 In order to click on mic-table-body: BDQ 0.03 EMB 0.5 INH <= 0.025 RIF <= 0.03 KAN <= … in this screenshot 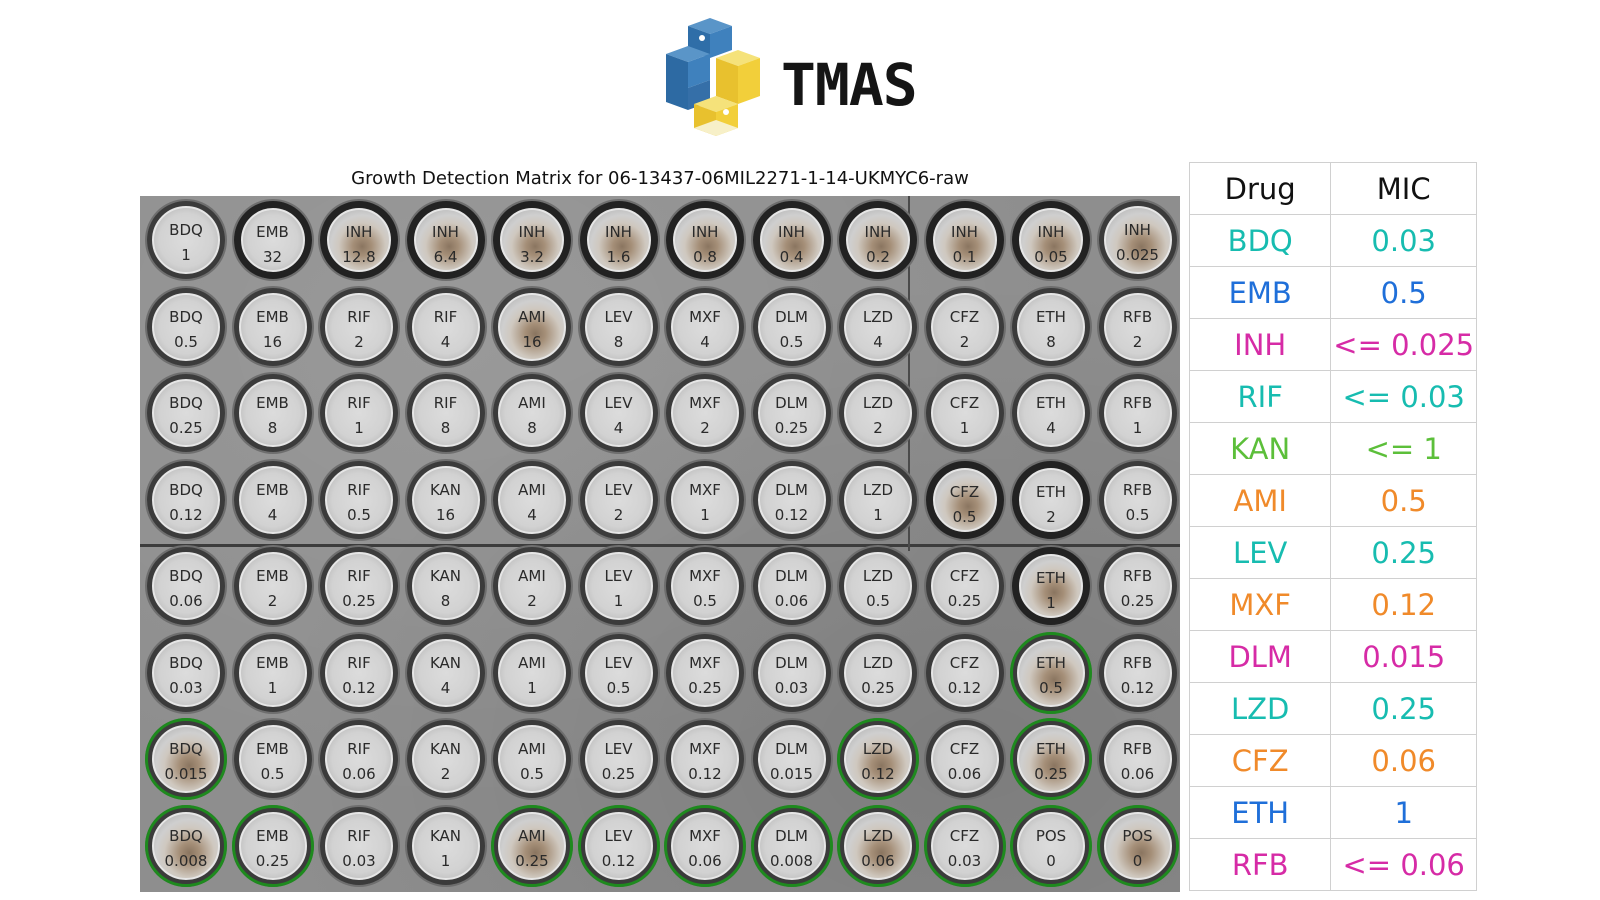, I will do `click(1332, 552)`.